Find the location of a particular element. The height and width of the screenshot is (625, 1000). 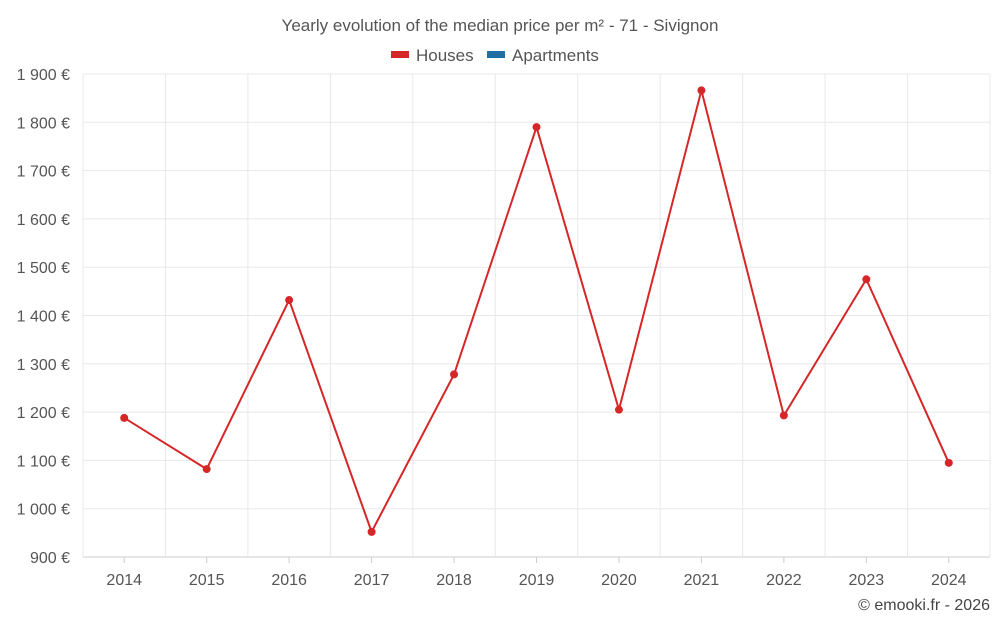

y-tick-label: 1 900 € is located at coordinates (43, 75).